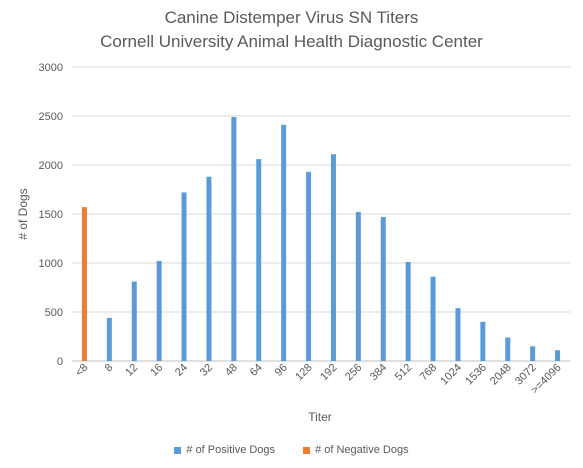 Image resolution: width=583 pixels, height=468 pixels. What do you see at coordinates (131, 370) in the screenshot?
I see `x-tick-label: 12` at bounding box center [131, 370].